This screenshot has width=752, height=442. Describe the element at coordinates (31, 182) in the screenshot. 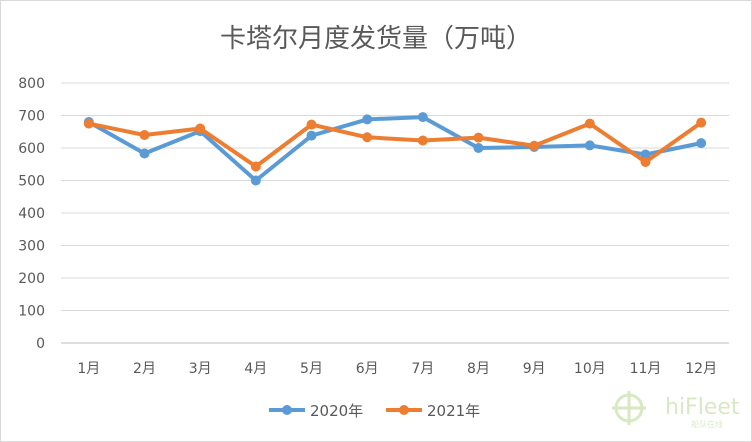

I see `y-tick-label: 500` at that location.